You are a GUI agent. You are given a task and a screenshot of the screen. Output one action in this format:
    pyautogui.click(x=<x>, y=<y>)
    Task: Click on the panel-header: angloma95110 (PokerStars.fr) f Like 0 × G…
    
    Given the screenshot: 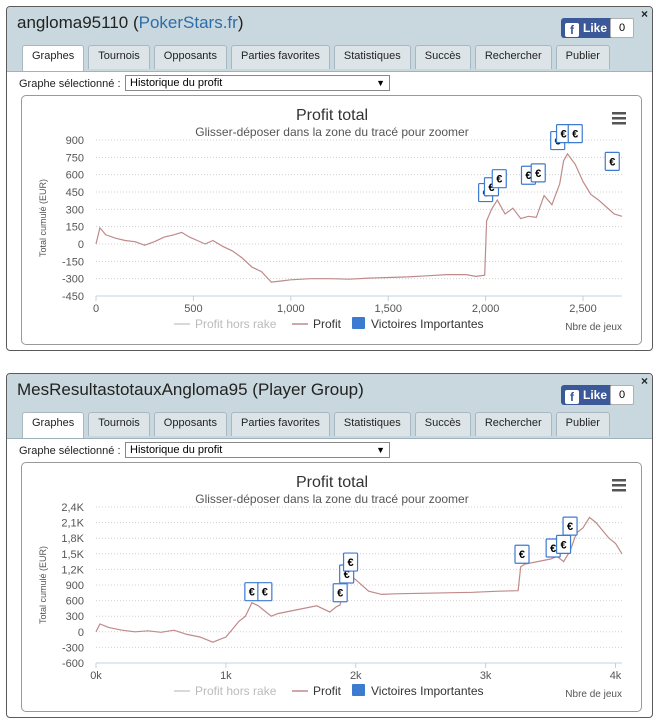 What is the action you would take?
    pyautogui.click(x=329, y=39)
    